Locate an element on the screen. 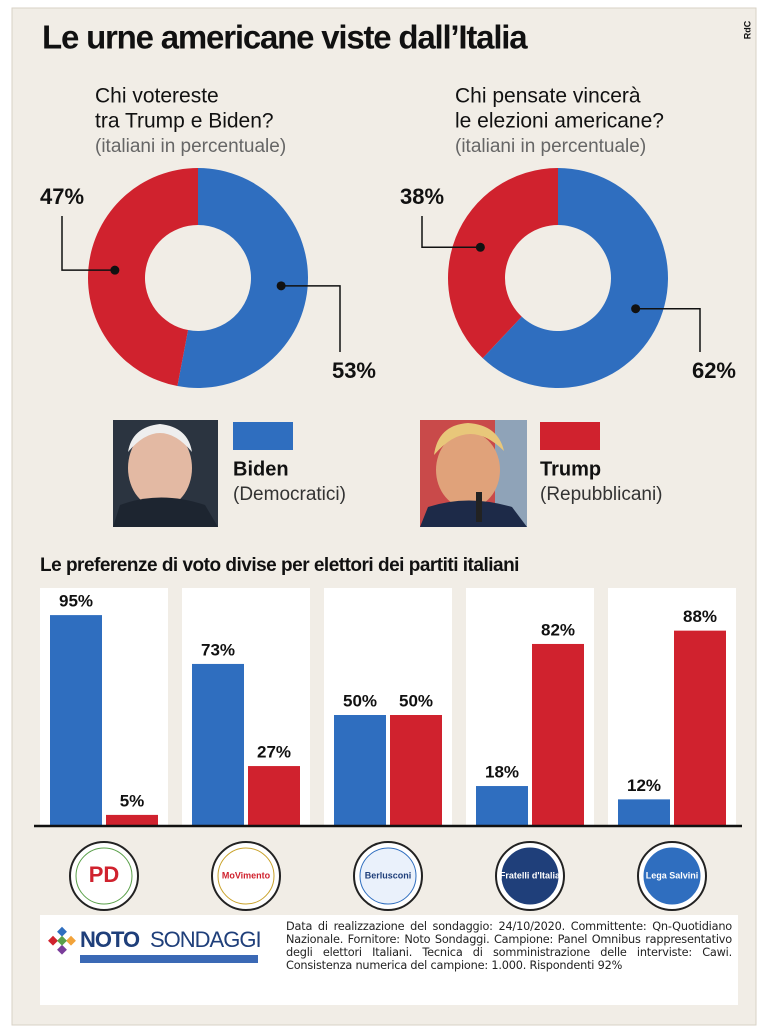 This screenshot has height=1033, width=768. legend-name: Biden is located at coordinates (261, 469).